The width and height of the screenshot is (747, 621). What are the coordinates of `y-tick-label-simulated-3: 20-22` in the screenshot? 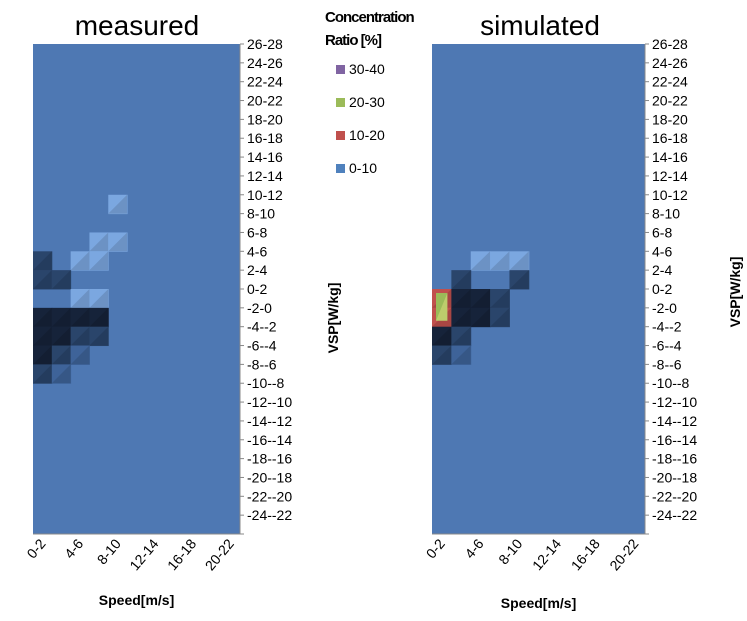 It's located at (670, 101).